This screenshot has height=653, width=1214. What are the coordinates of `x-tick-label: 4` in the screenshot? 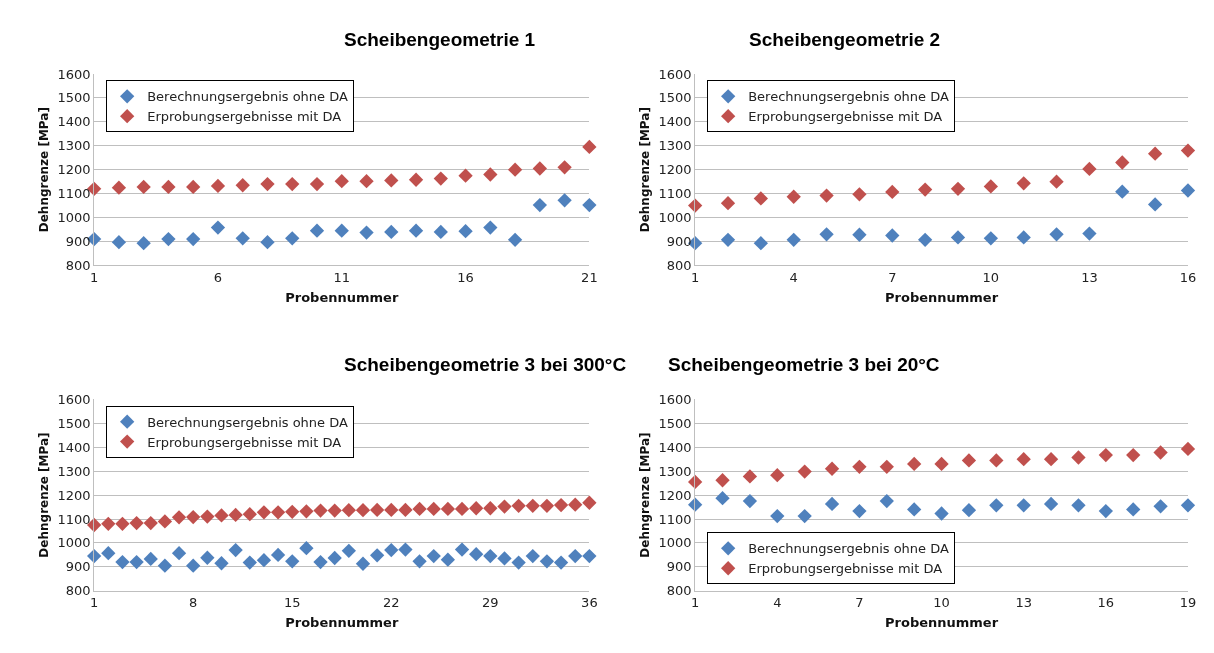 It's located at (777, 603).